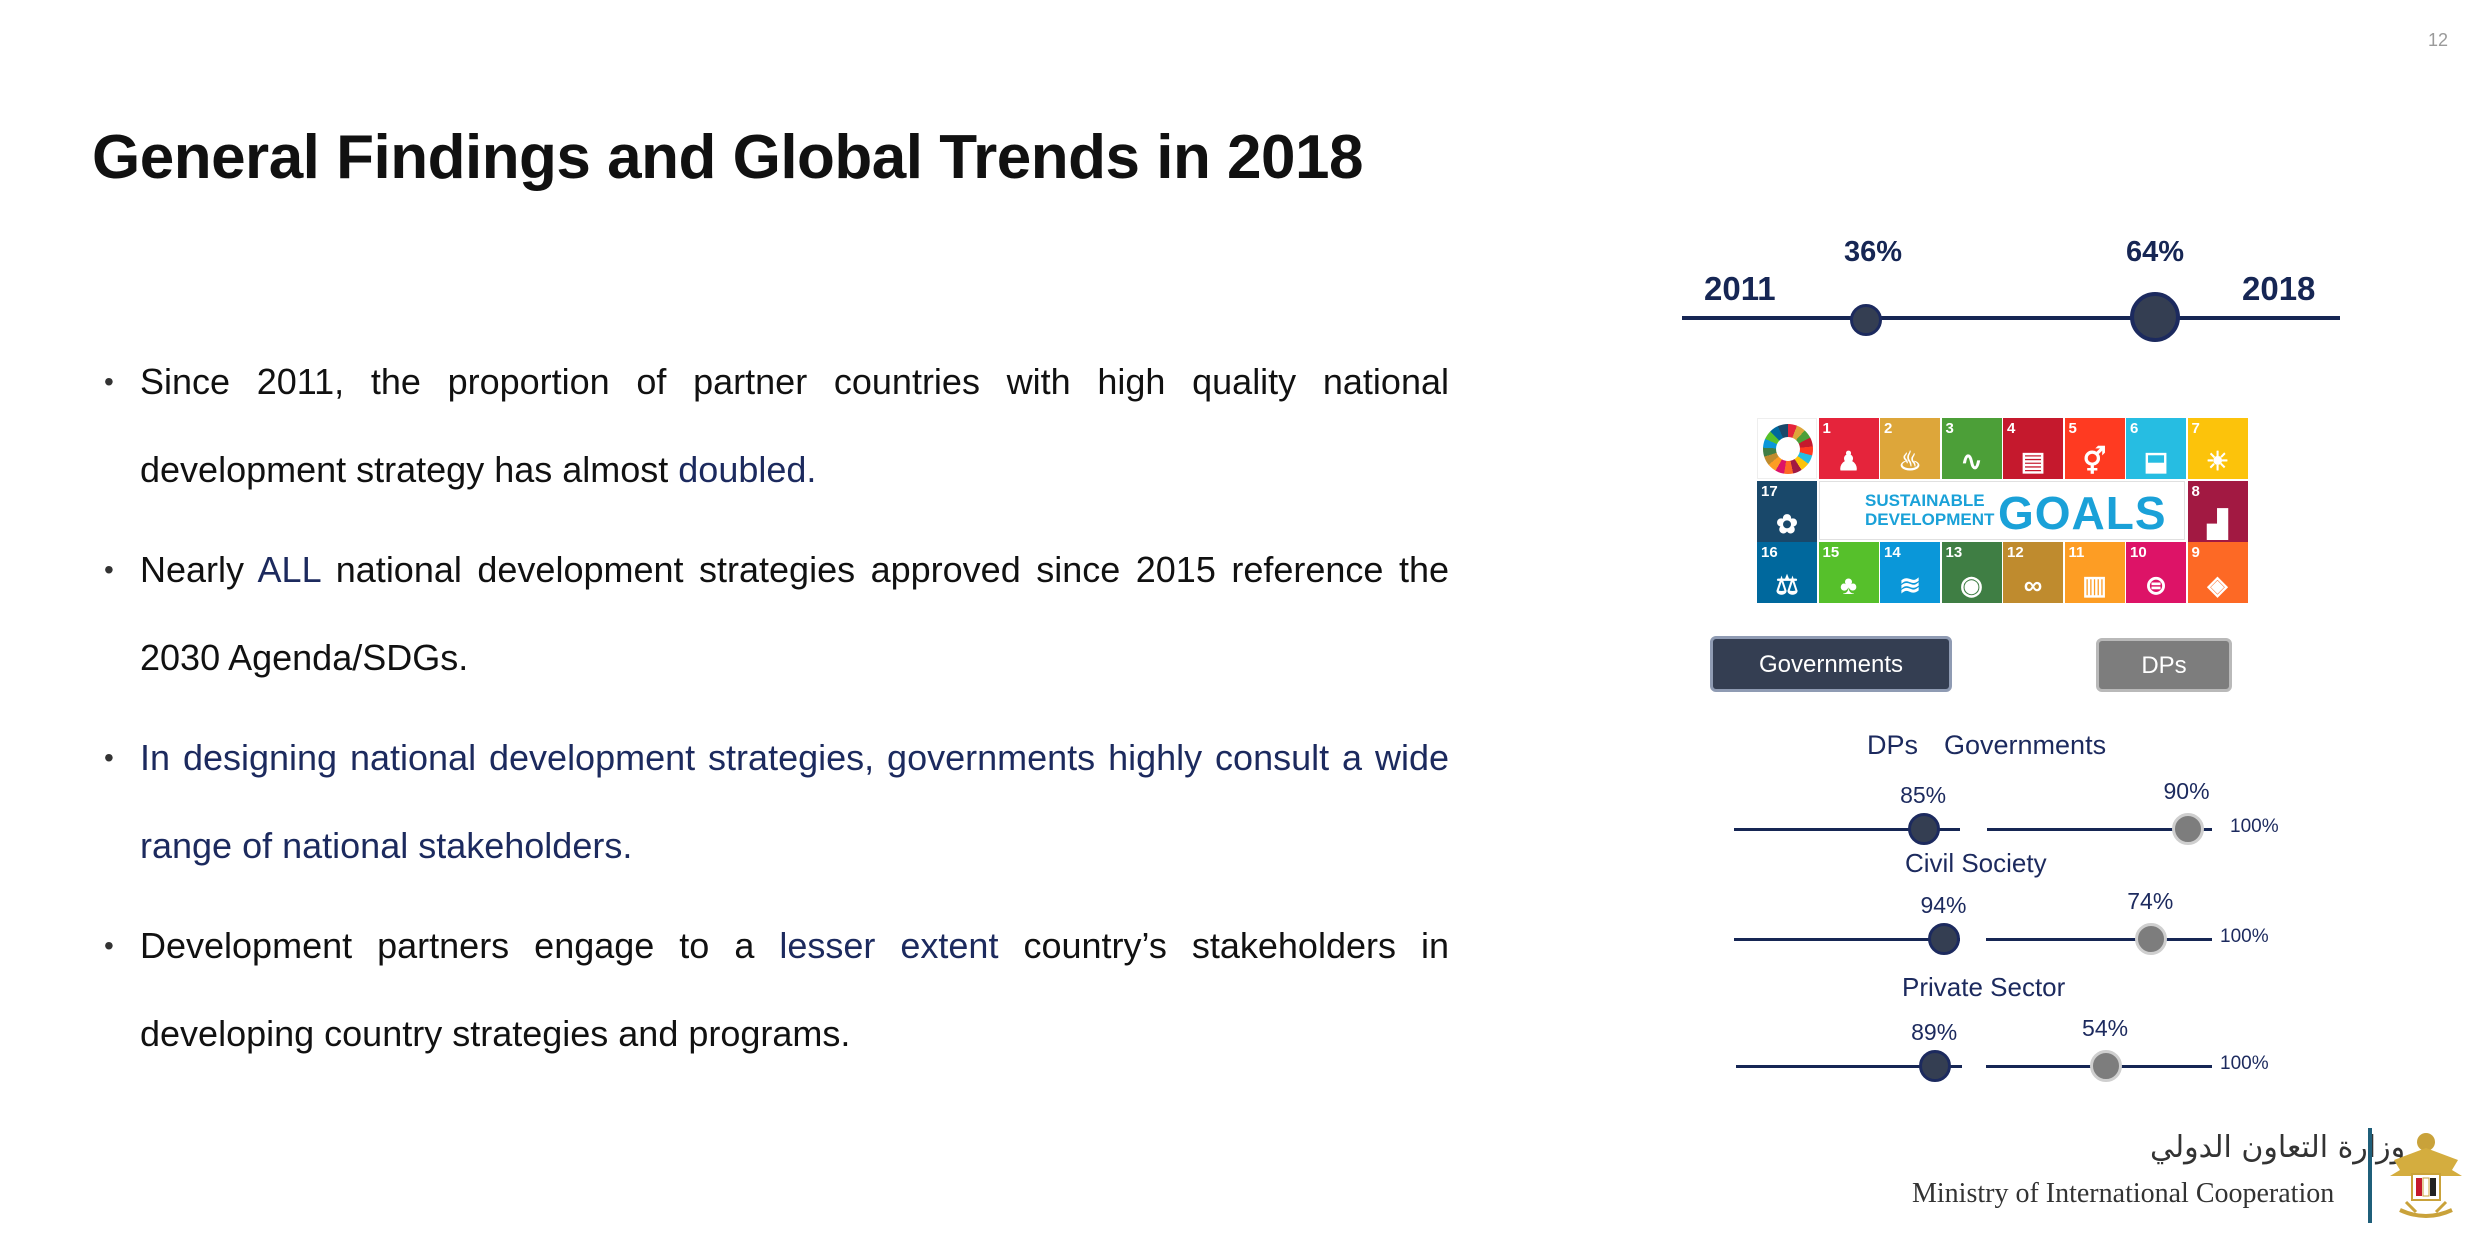  Describe the element at coordinates (2094, 585) in the screenshot. I see `sdg-goal-icon: ▥` at that location.